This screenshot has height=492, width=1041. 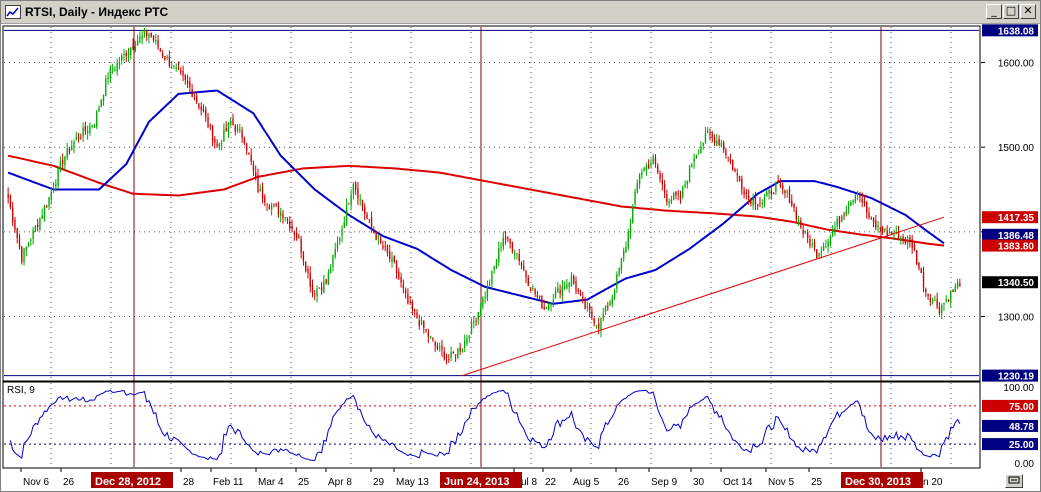 I want to click on time-axis-label: Nov 5, so click(x=781, y=482).